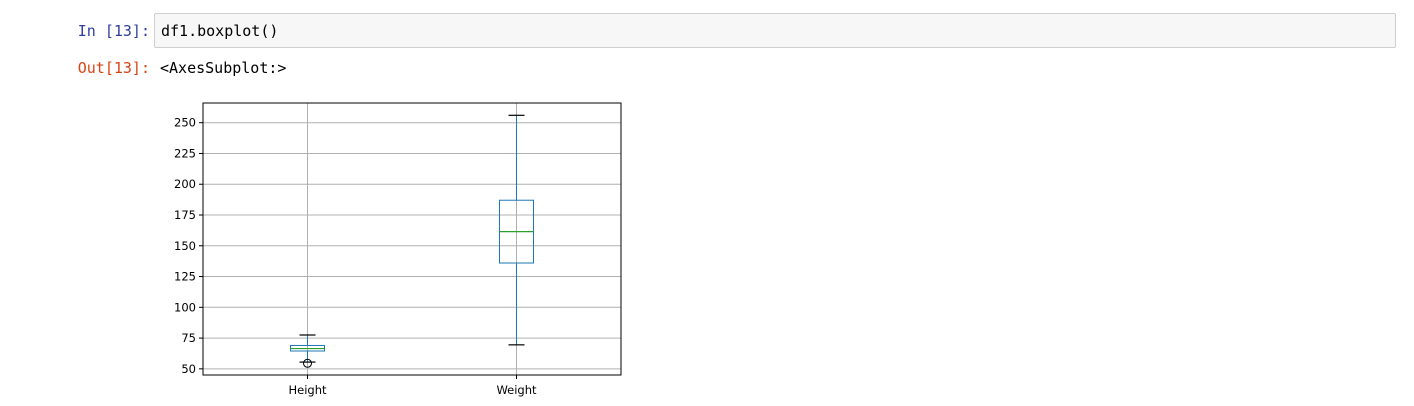 This screenshot has width=1414, height=406. What do you see at coordinates (185, 184) in the screenshot?
I see `y-tick-label: 200` at bounding box center [185, 184].